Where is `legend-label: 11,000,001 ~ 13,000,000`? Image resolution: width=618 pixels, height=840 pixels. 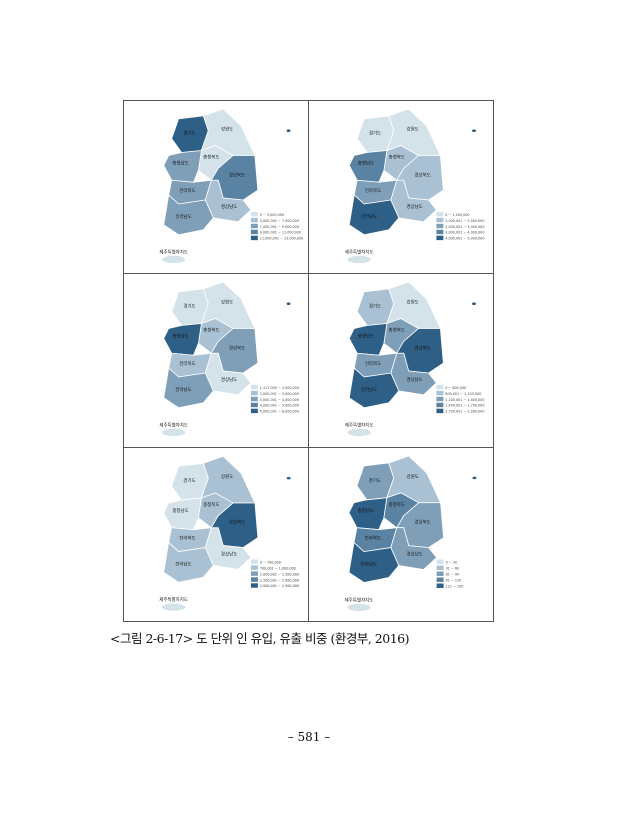 legend-label: 11,000,001 ~ 13,000,000 is located at coordinates (281, 239).